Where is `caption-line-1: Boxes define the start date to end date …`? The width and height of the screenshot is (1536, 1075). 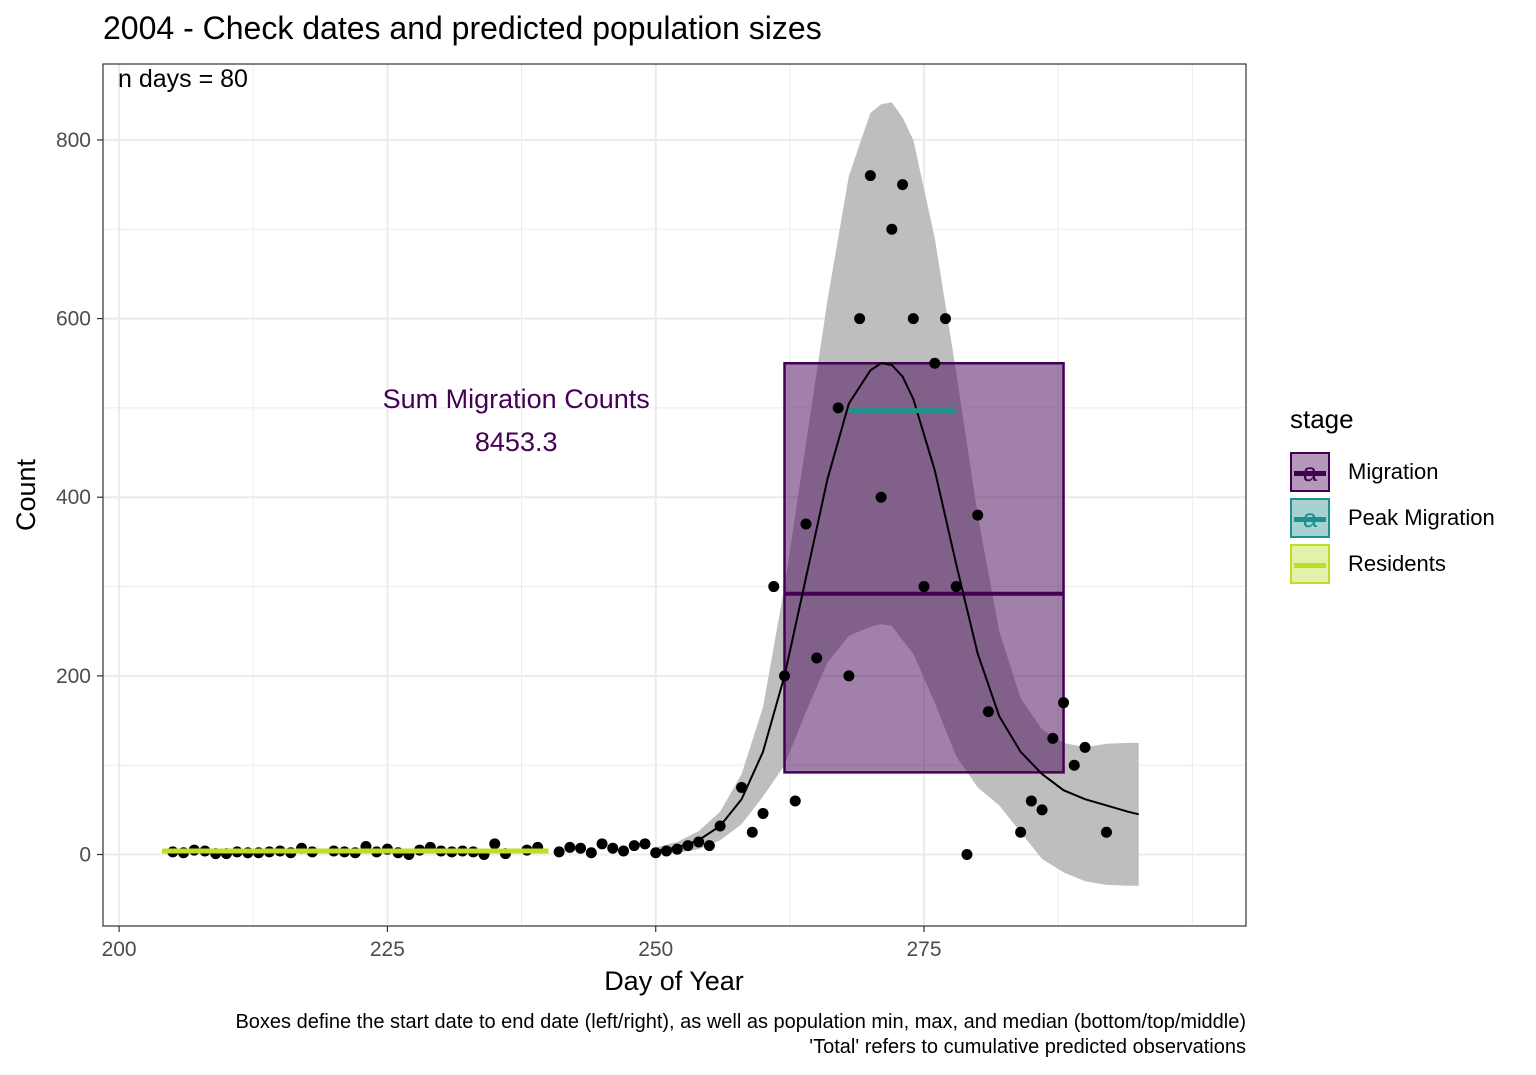 caption-line-1: Boxes define the start date to end date … is located at coordinates (740, 1022).